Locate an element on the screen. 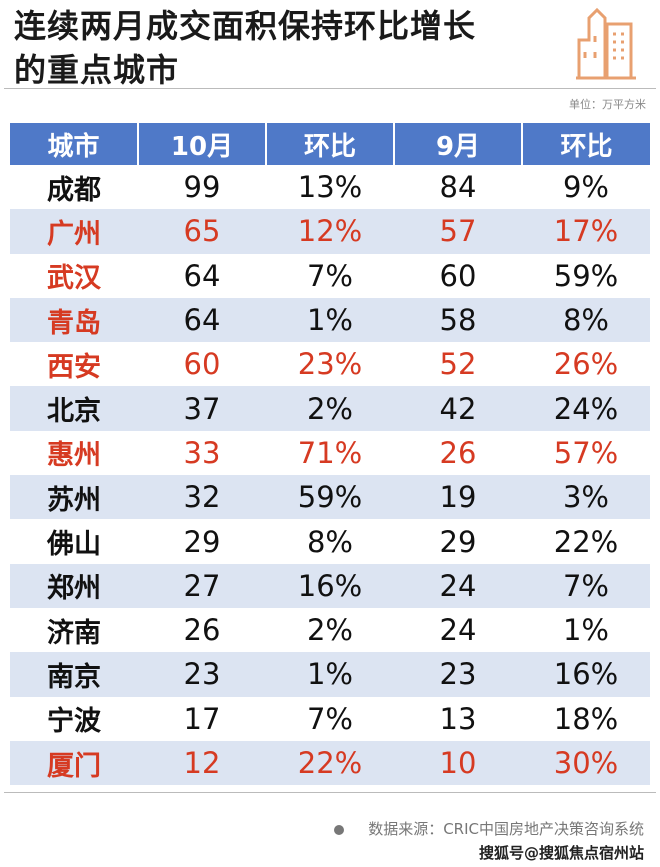 This screenshot has width=660, height=867. oct-value-cell: 12 is located at coordinates (202, 763).